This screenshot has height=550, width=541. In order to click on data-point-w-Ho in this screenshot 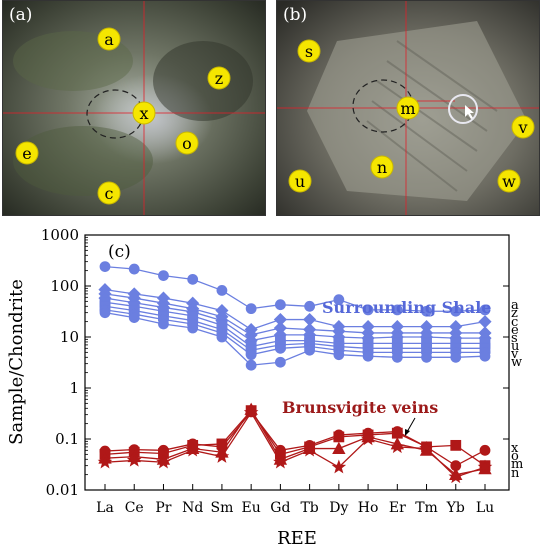, I will do `click(368, 356)`.